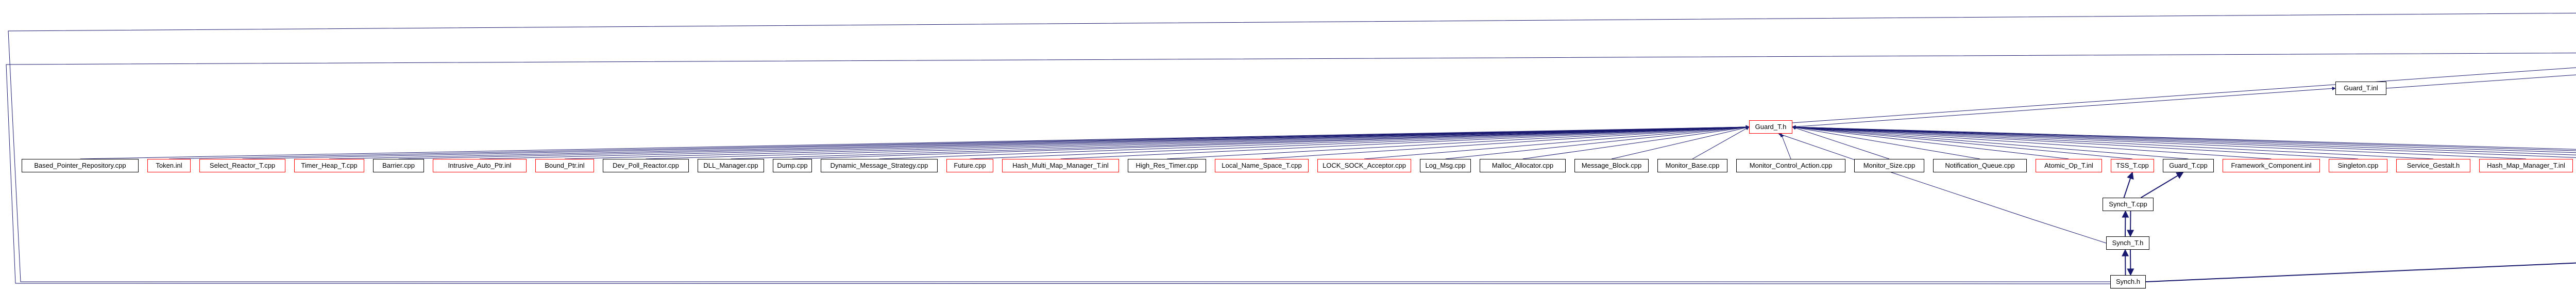  What do you see at coordinates (169, 166) in the screenshot?
I see `graph-node-token-inl: Token.inl` at bounding box center [169, 166].